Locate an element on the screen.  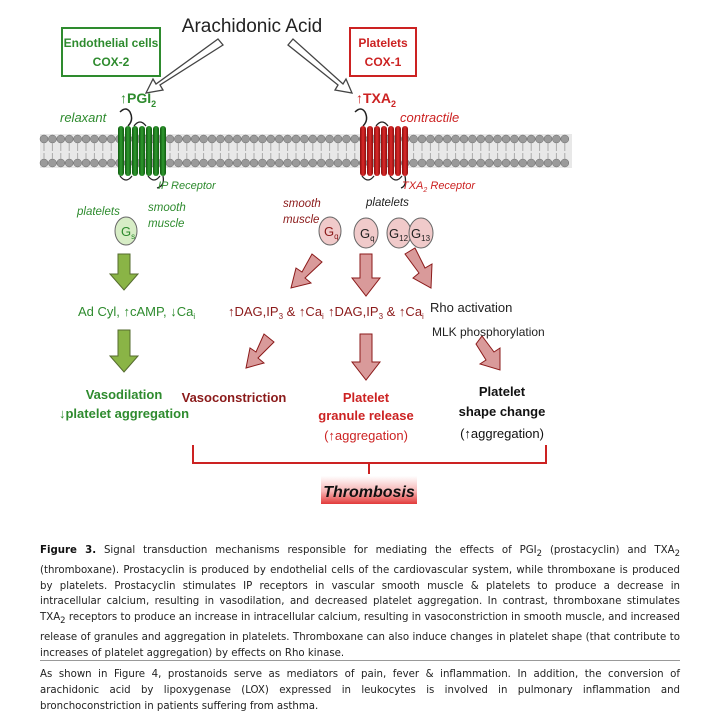
shape-change-line2: shape change is located at coordinates (502, 411).